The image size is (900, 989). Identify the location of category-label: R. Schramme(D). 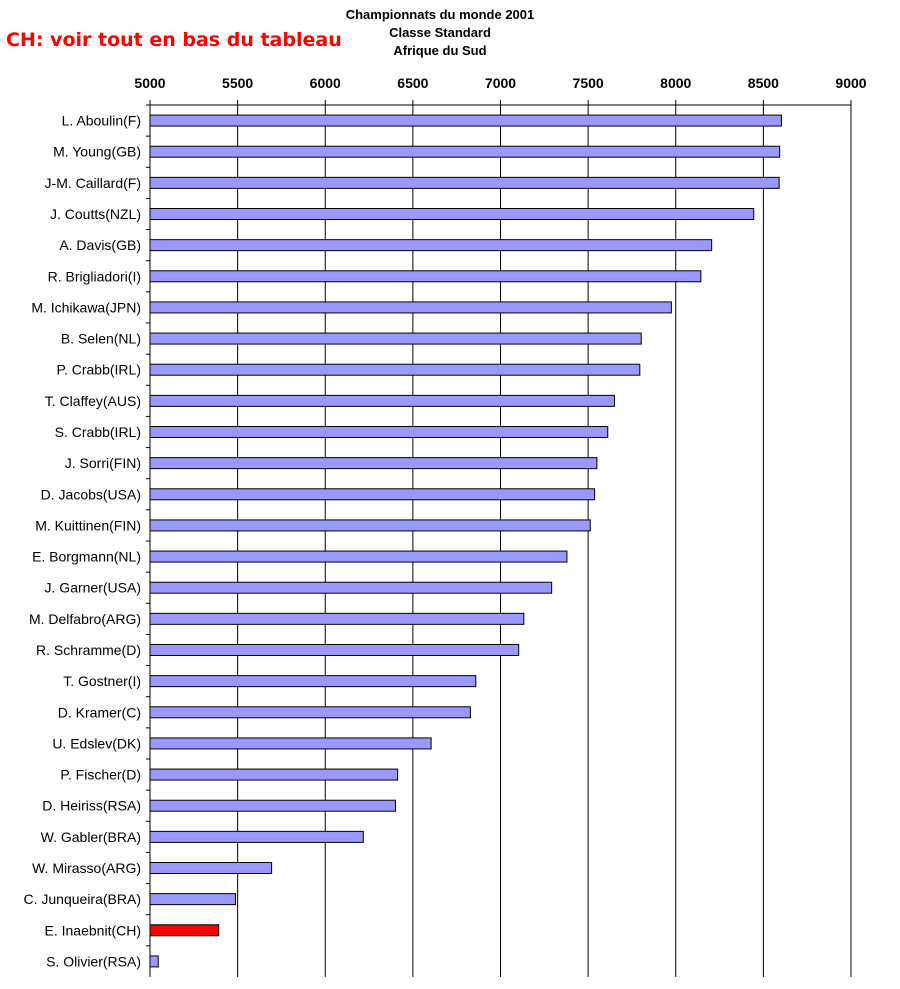
(88, 650).